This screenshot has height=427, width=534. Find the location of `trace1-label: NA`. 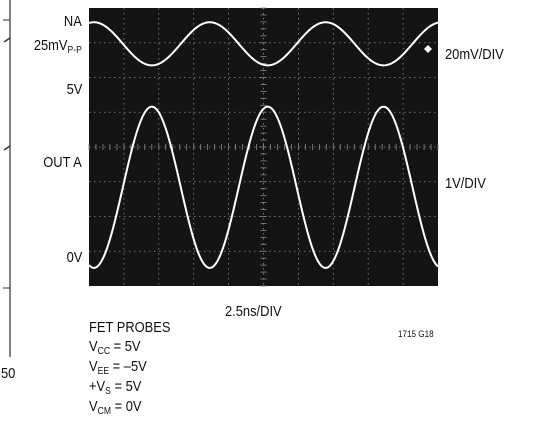

trace1-label: NA is located at coordinates (73, 21).